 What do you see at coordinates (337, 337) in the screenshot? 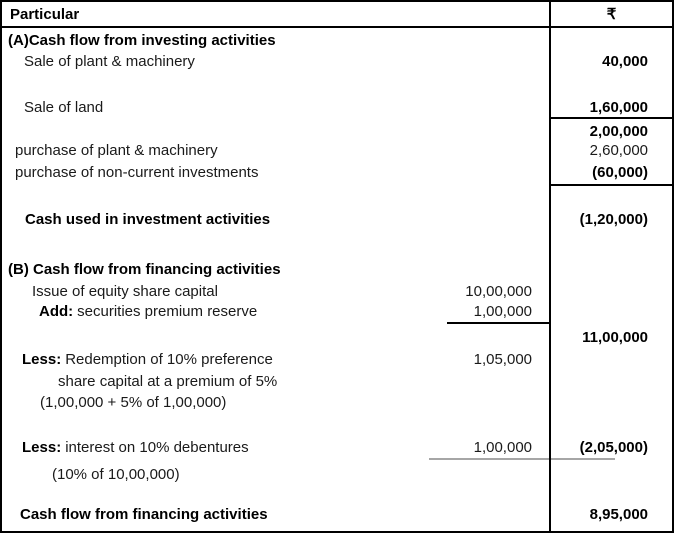
I see `row-financing-subtotal: 11,00,000` at bounding box center [337, 337].